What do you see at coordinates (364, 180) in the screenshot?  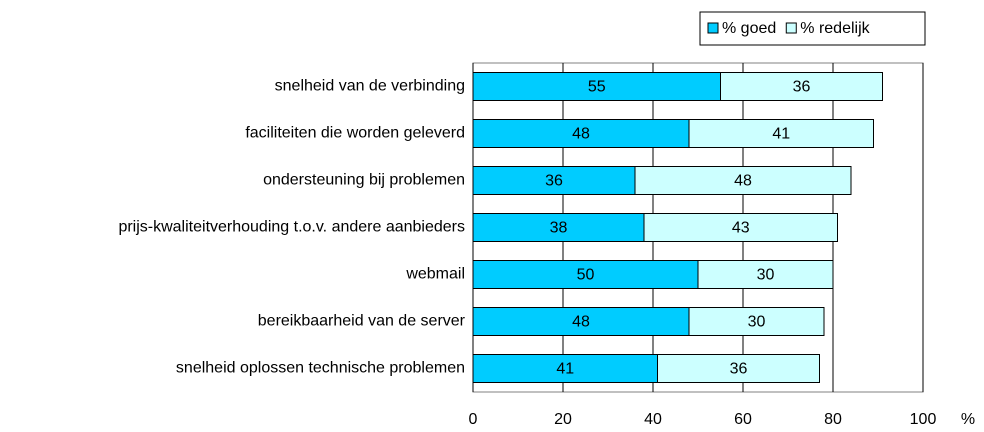 I see `y-tick-label: ondersteuning bij problemen` at bounding box center [364, 180].